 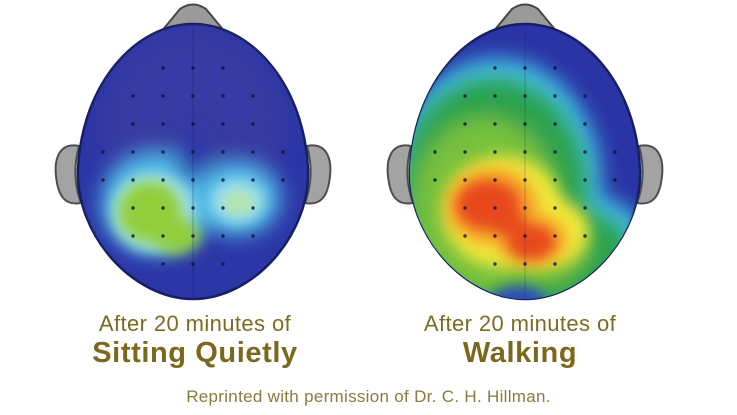 I want to click on walking-caption-title: Walking, so click(x=520, y=353).